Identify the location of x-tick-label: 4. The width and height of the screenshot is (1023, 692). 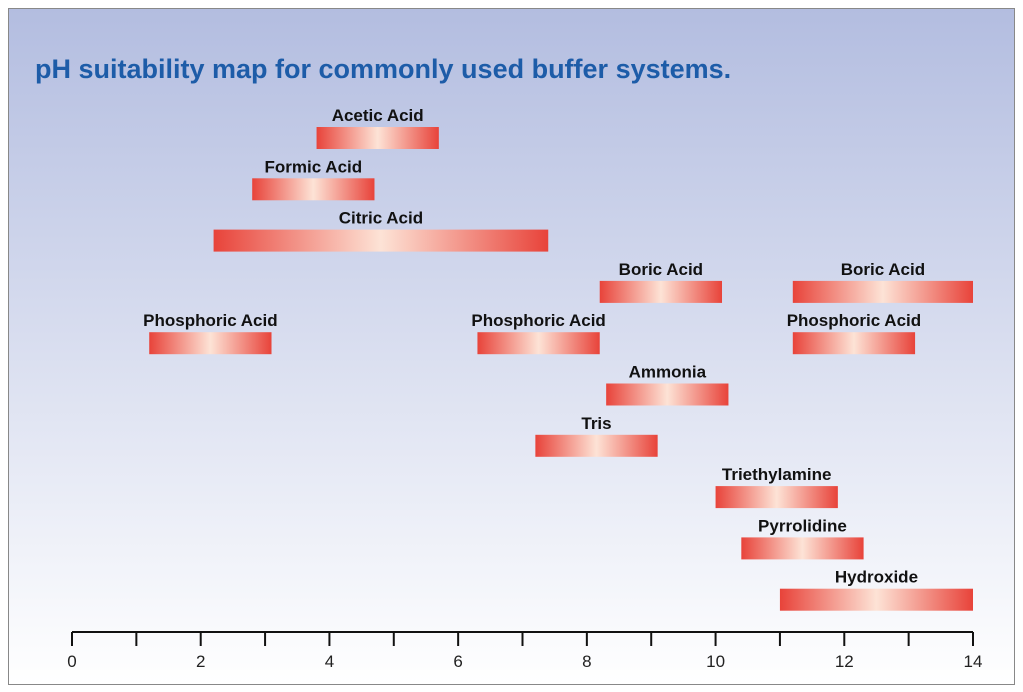
(329, 661).